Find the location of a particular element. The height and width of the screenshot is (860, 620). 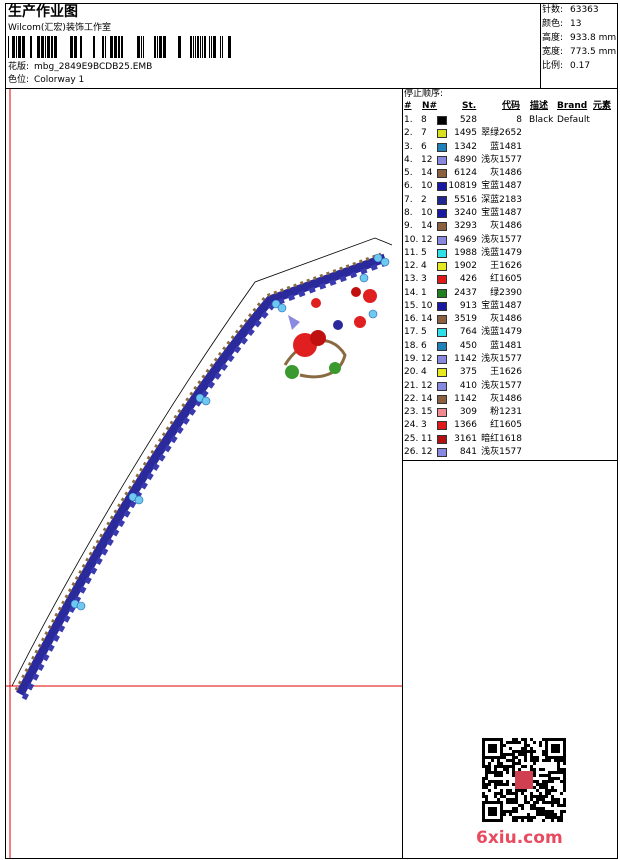

code: 王1626 is located at coordinates (506, 266).